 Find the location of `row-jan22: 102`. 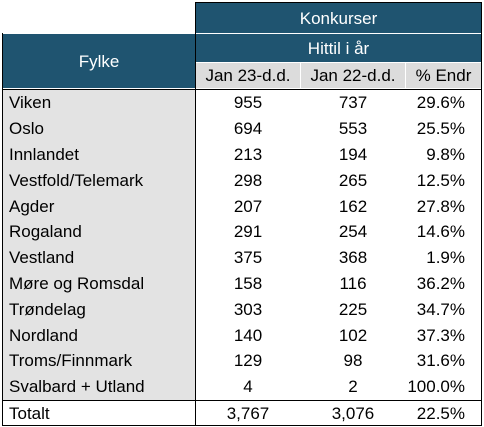

row-jan22: 102 is located at coordinates (353, 335).